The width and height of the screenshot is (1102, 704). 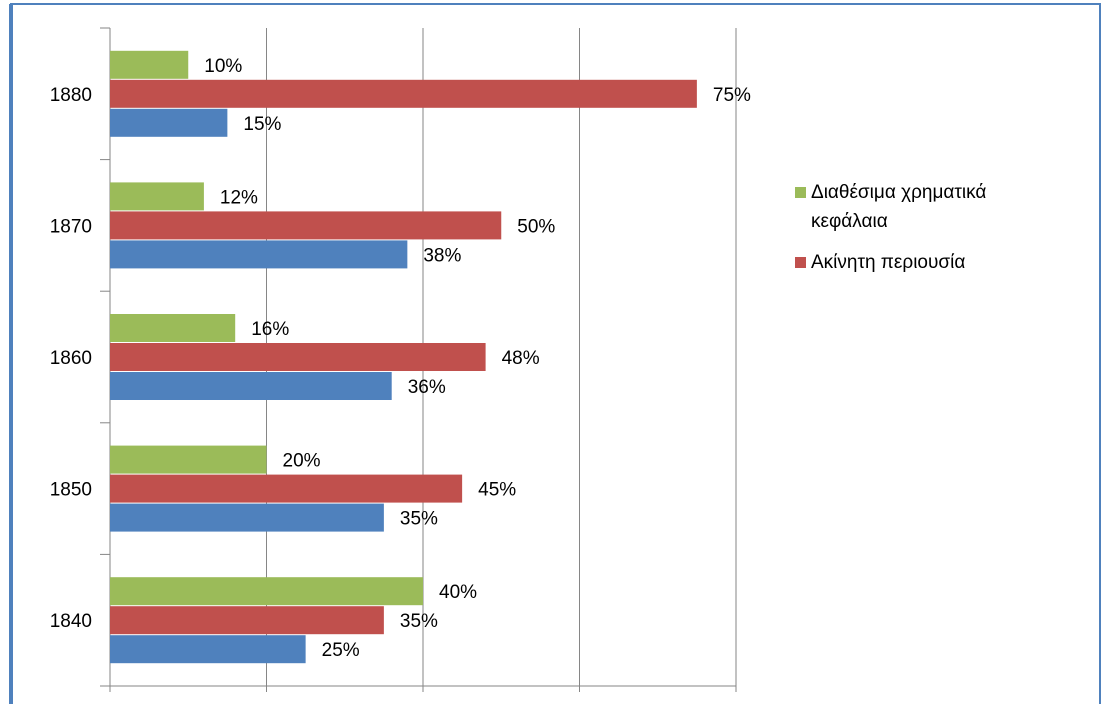 I want to click on data-label: 10%, so click(x=223, y=66).